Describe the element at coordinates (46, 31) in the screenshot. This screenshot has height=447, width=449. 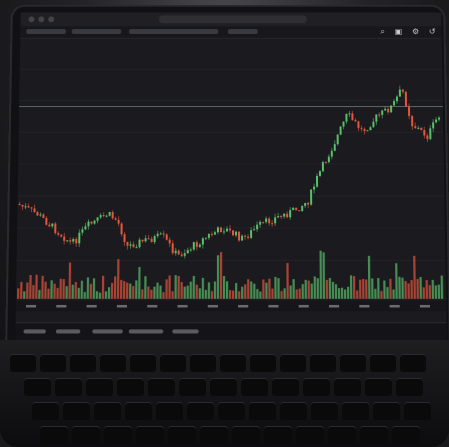
I see `symbol-label` at that location.